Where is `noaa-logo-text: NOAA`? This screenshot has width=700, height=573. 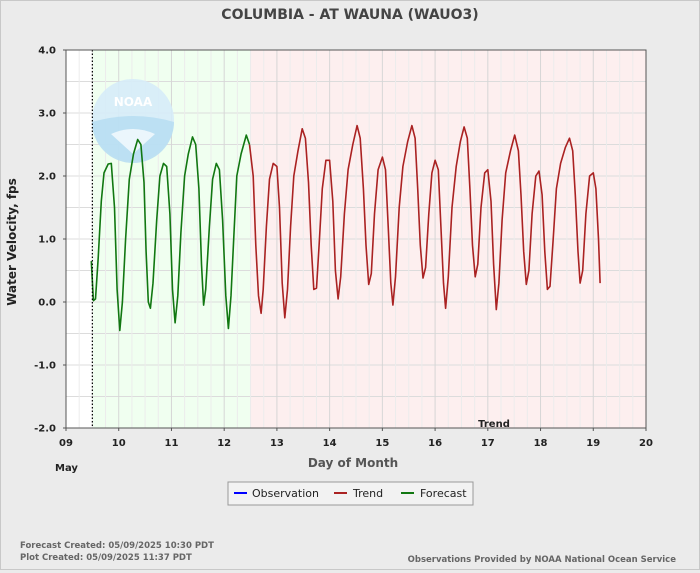 noaa-logo-text: NOAA is located at coordinates (133, 102).